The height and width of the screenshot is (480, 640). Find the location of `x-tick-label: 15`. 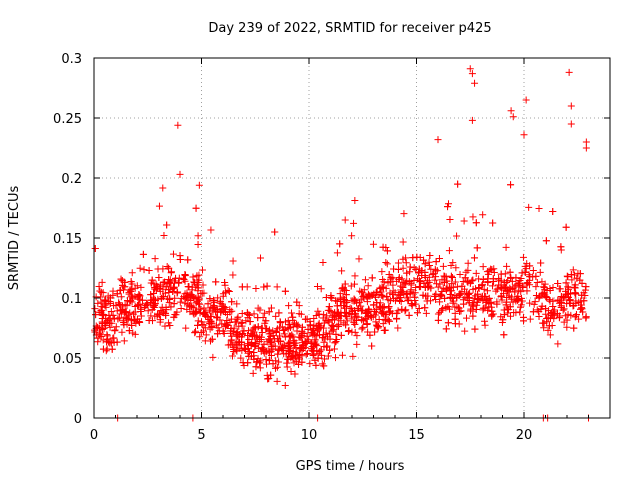

x-tick-label: 15 is located at coordinates (416, 435).